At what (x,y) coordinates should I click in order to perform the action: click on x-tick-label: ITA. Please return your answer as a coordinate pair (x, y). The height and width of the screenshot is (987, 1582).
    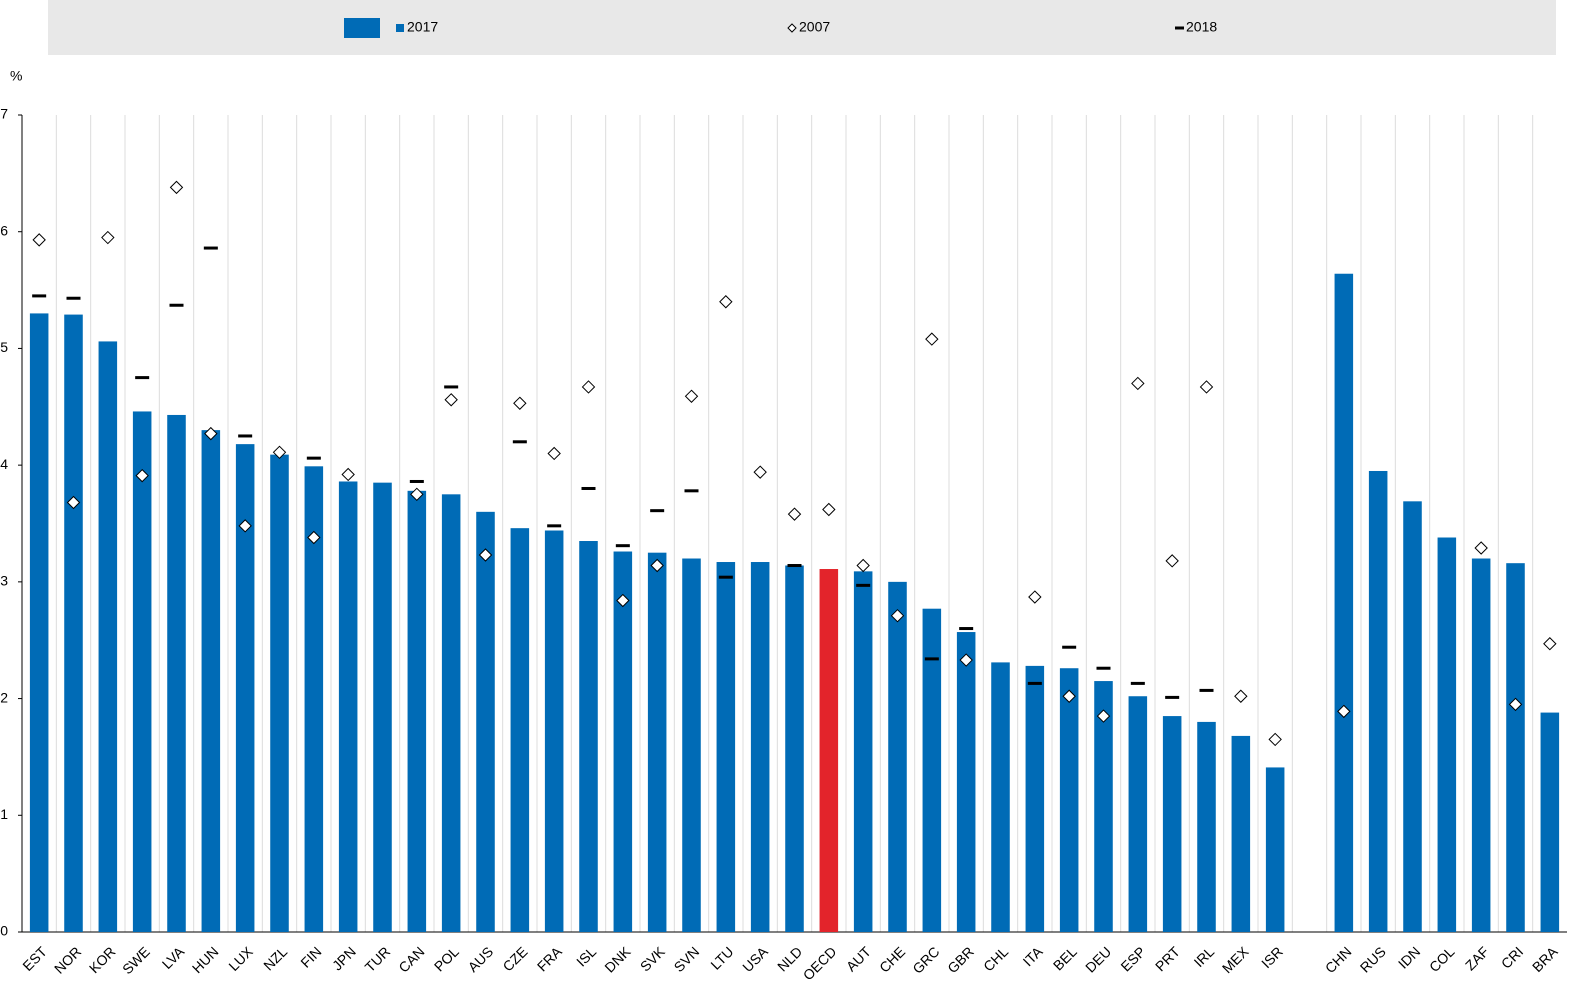
    Looking at the image, I should click on (1033, 956).